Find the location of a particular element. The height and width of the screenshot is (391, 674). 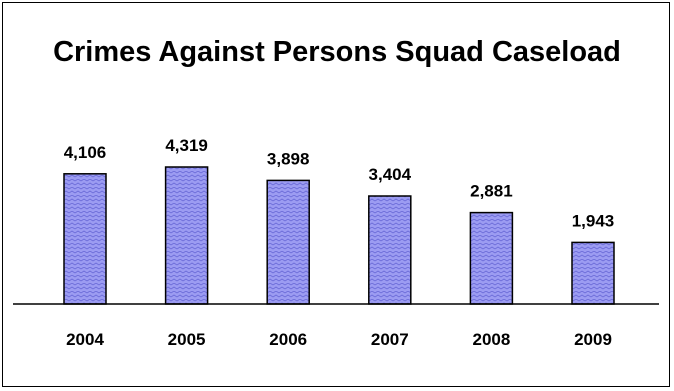

x-tick-label-2004: 2004 is located at coordinates (85, 339).